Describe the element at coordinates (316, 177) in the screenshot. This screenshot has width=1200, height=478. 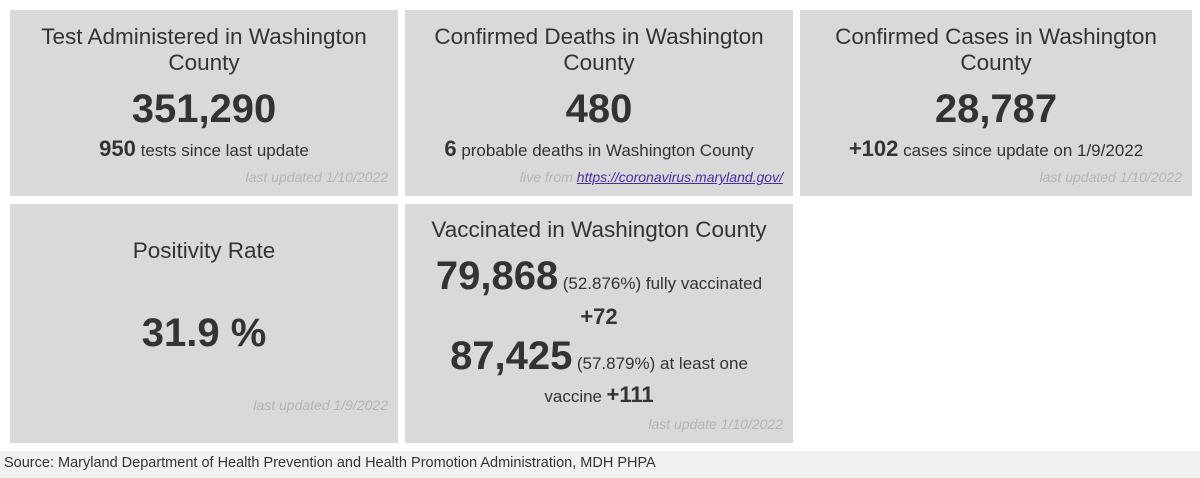
I see `tests-updated: last updated 1/10/2022` at that location.